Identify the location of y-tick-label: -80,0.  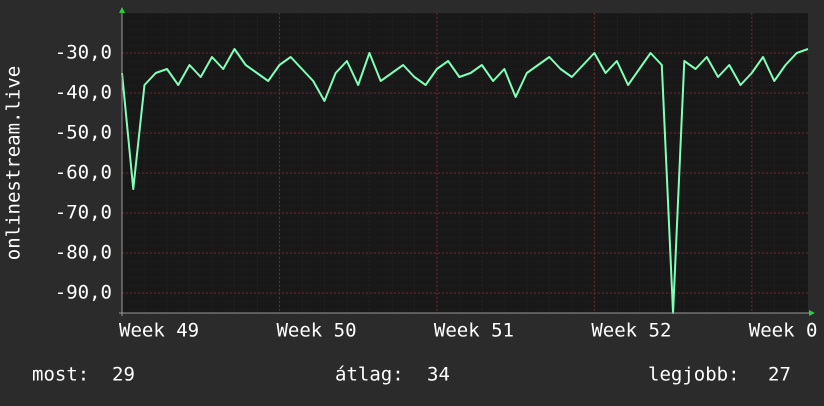
(83, 253).